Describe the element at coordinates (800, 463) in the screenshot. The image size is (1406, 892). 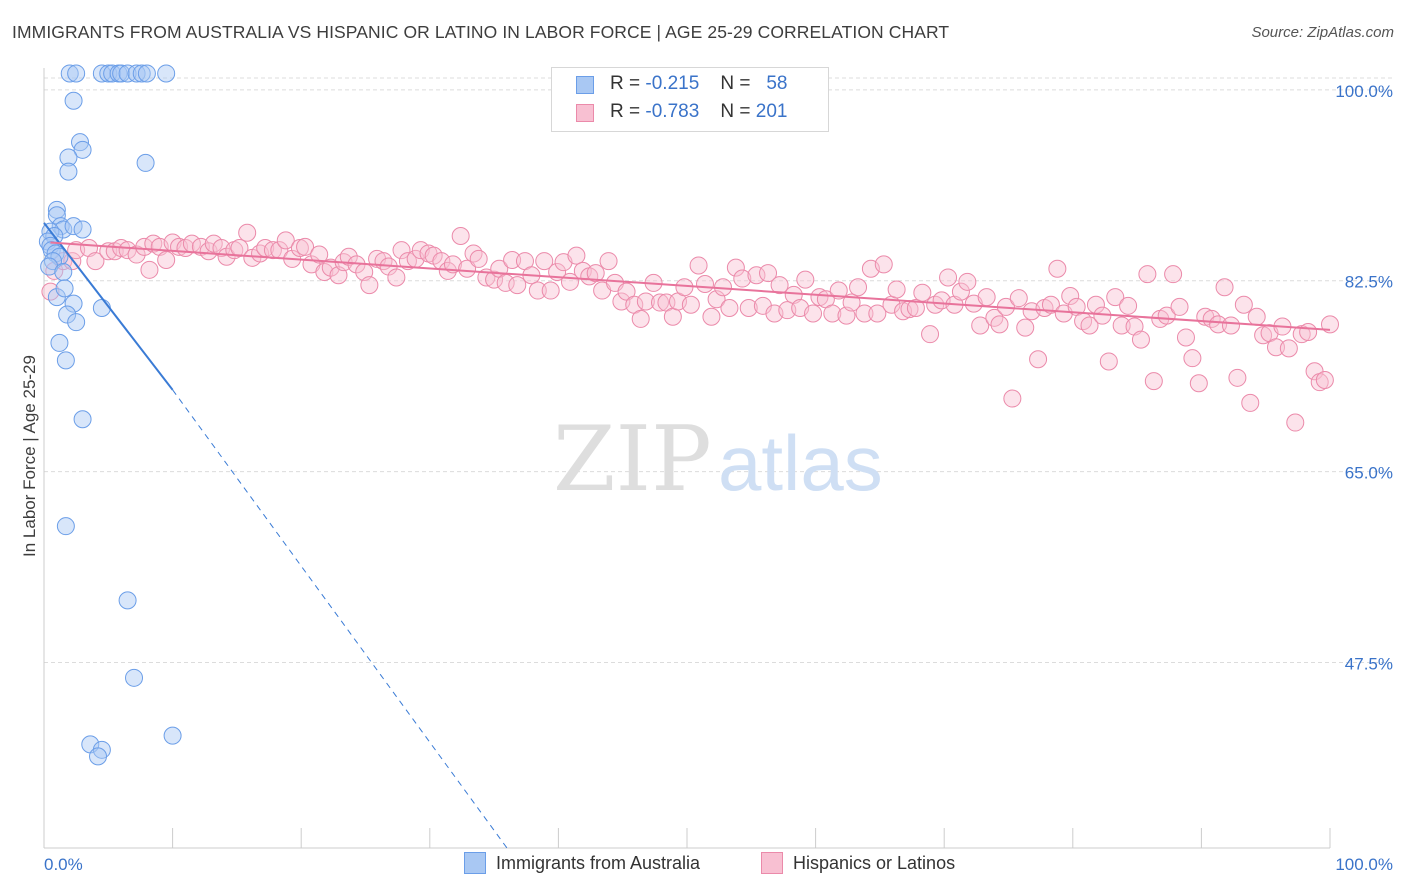
I see `watermark-atlas: atlas` at that location.